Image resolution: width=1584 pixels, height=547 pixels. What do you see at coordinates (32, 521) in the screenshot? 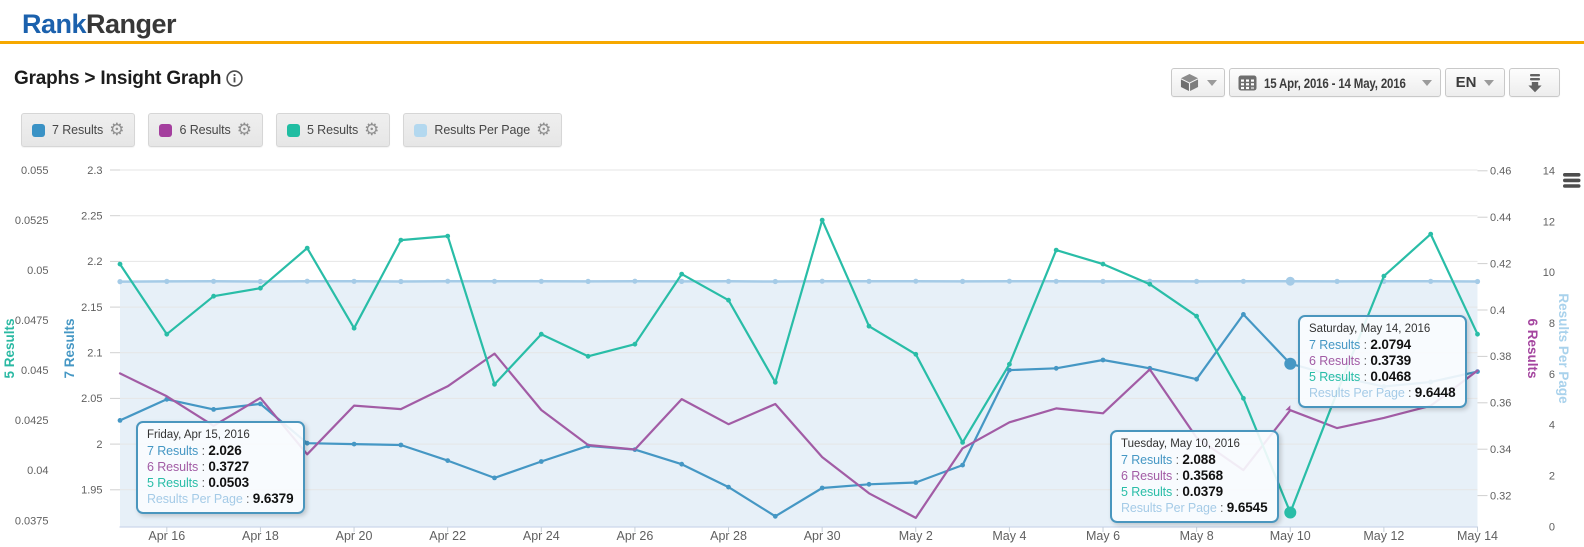
I see `y-axis-label-r5: 0.0375` at bounding box center [32, 521].